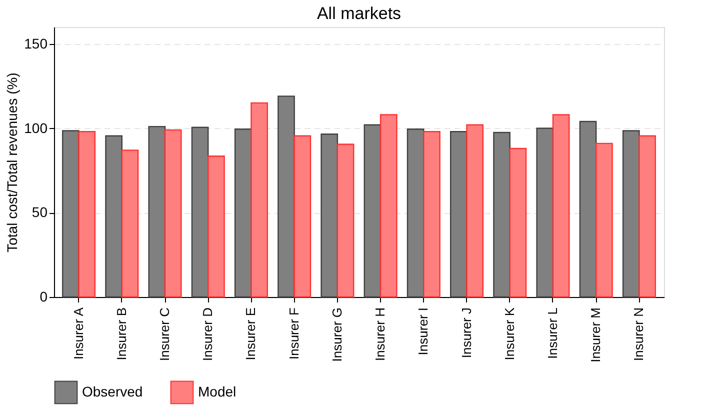 This screenshot has height=415, width=719. I want to click on x-tick-label: Insurer H, so click(380, 334).